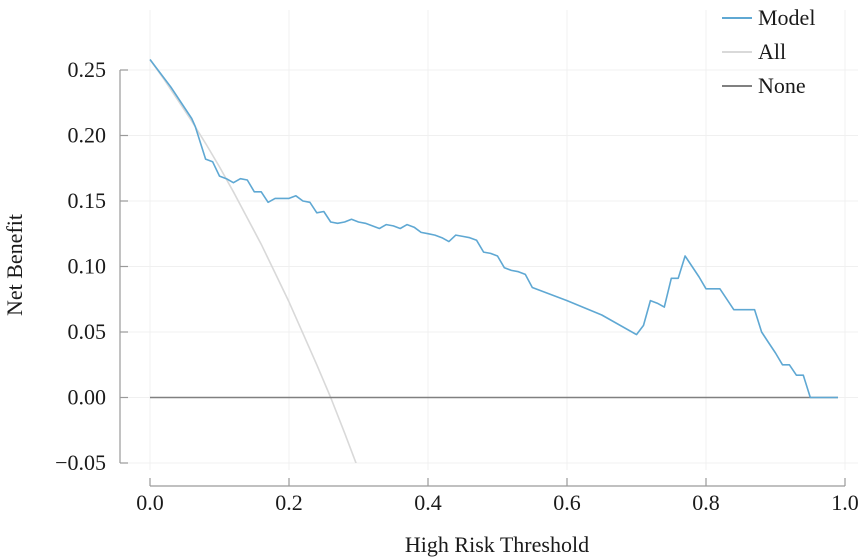 This screenshot has width=866, height=559. What do you see at coordinates (706, 502) in the screenshot?
I see `x-tick-label: 0.8` at bounding box center [706, 502].